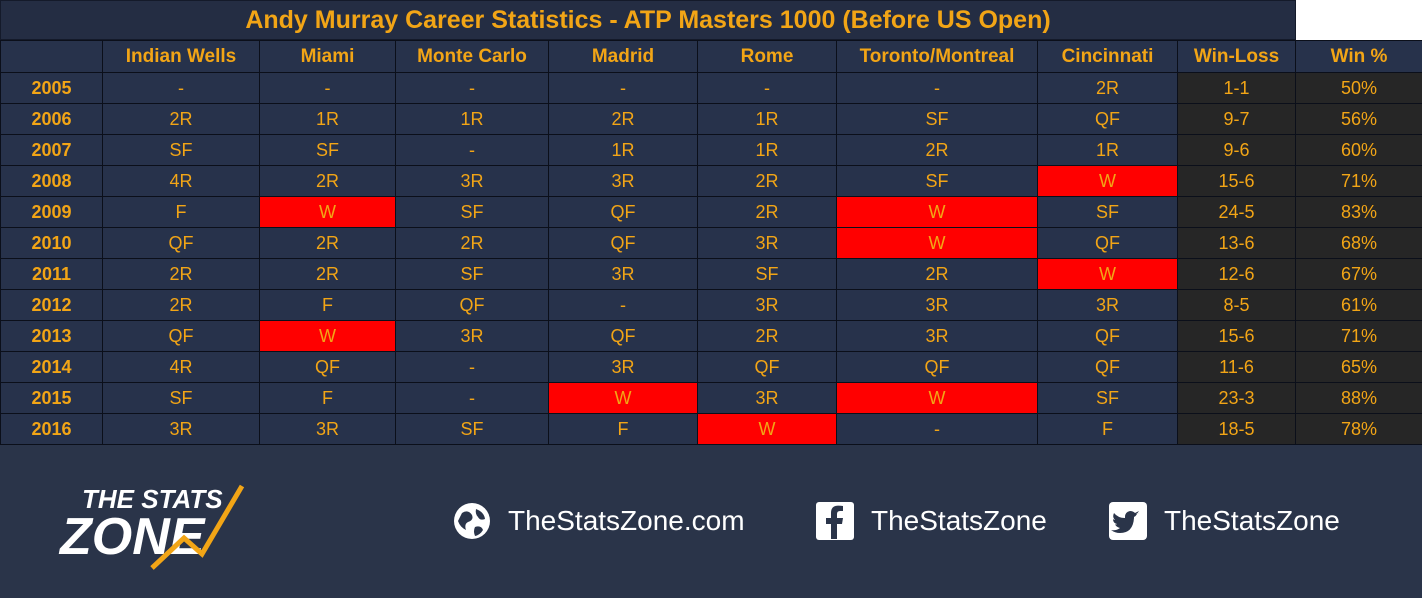 The width and height of the screenshot is (1422, 598). Describe the element at coordinates (937, 56) in the screenshot. I see `column-header: Toronto/Montreal` at that location.